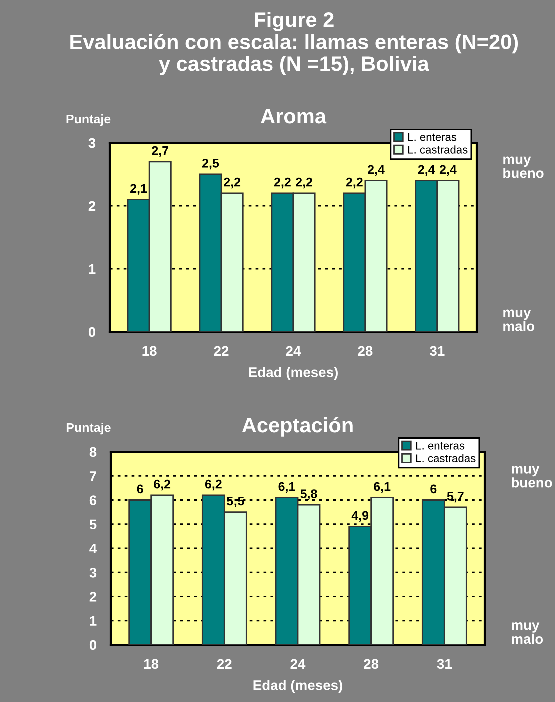 The width and height of the screenshot is (555, 702). Describe the element at coordinates (294, 116) in the screenshot. I see `chart-title: Aroma` at that location.